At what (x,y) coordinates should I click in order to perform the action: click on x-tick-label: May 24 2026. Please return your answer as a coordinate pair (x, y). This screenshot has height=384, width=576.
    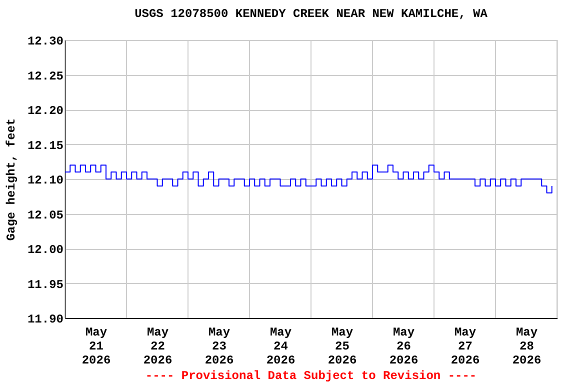
    Looking at the image, I should click on (281, 347).